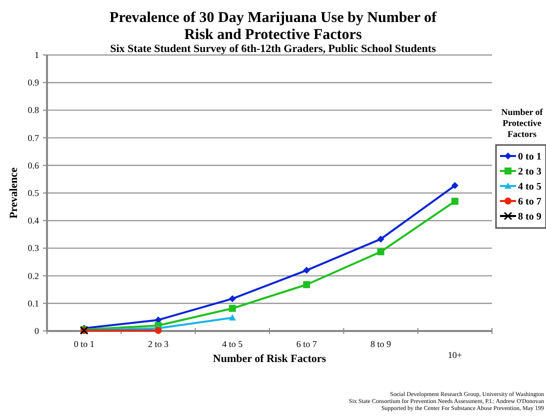  What do you see at coordinates (34, 248) in the screenshot?
I see `y-tick-label: 0.3` at bounding box center [34, 248].